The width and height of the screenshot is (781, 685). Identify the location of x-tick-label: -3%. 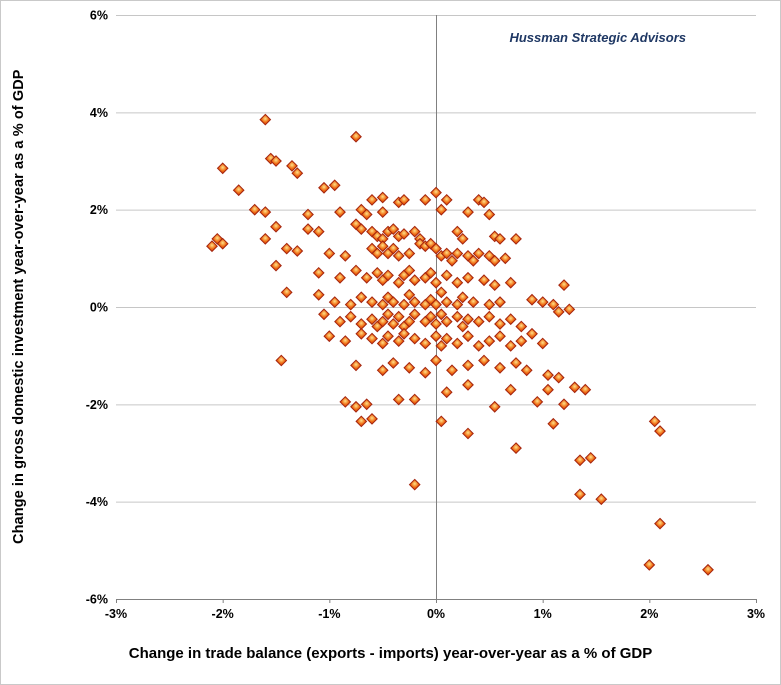
(116, 614).